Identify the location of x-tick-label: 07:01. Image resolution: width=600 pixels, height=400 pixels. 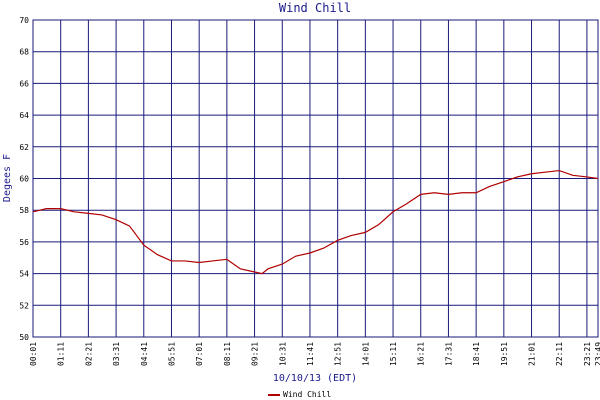
(199, 354).